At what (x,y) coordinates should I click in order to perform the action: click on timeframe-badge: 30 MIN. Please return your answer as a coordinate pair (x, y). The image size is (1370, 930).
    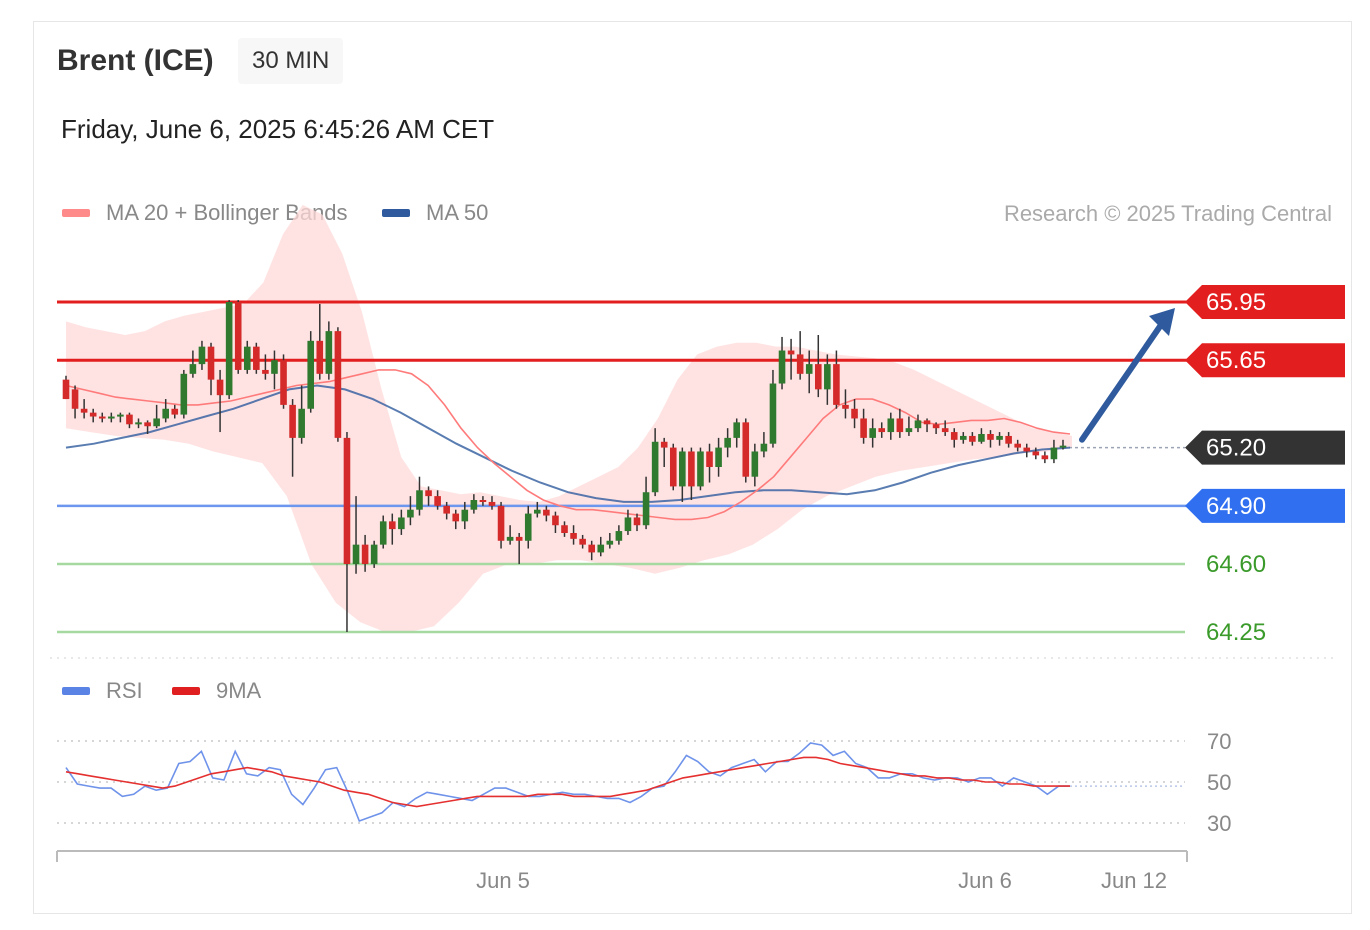
    Looking at the image, I should click on (291, 61).